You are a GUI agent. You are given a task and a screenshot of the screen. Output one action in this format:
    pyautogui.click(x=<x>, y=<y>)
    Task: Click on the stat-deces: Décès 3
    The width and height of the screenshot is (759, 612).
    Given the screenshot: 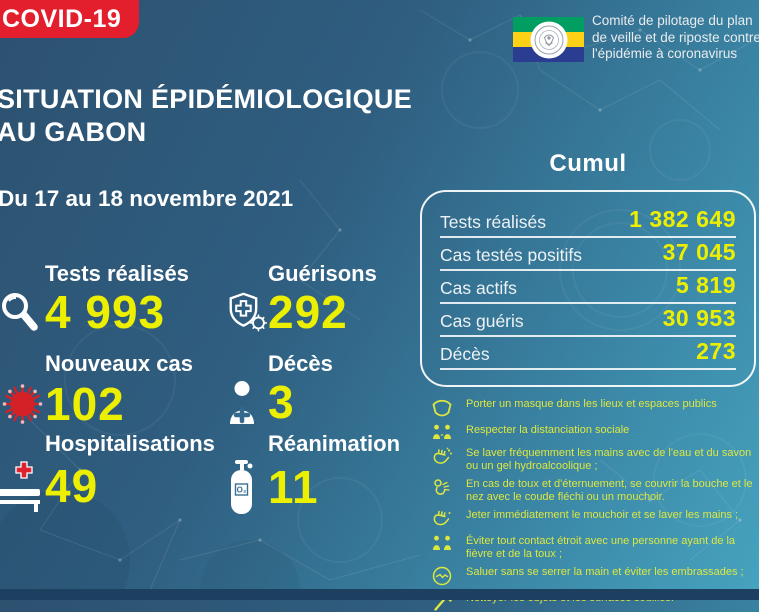 What is the action you would take?
    pyautogui.click(x=280, y=388)
    